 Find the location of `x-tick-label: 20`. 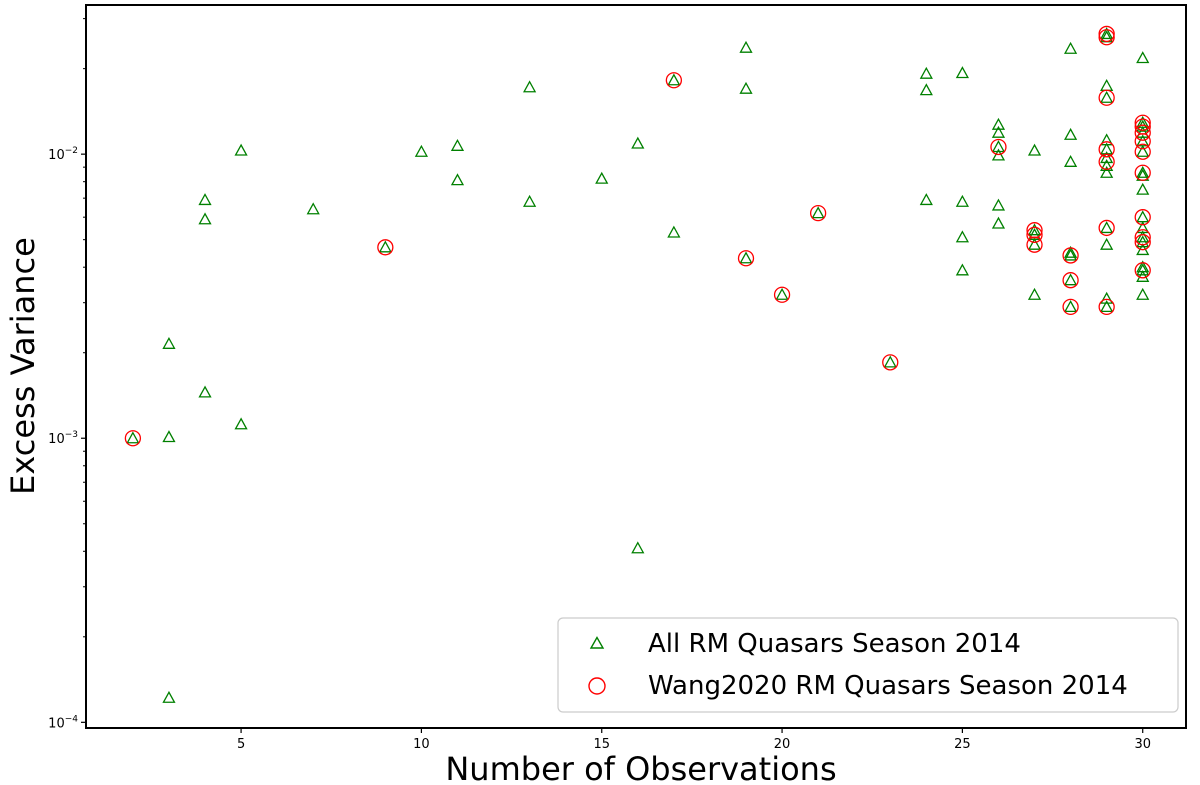

x-tick-label: 20 is located at coordinates (782, 744).